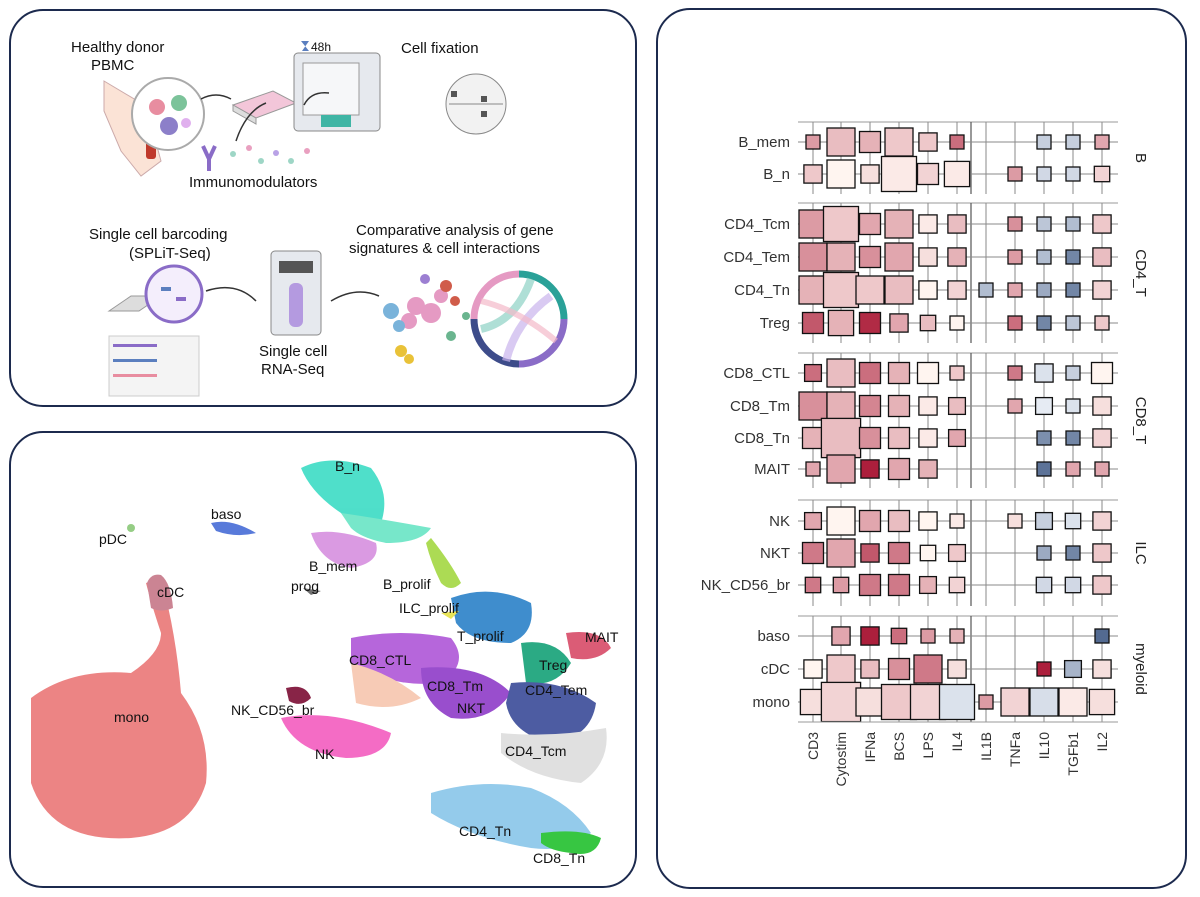  What do you see at coordinates (119, 708) in the screenshot?
I see `mono-cluster` at bounding box center [119, 708].